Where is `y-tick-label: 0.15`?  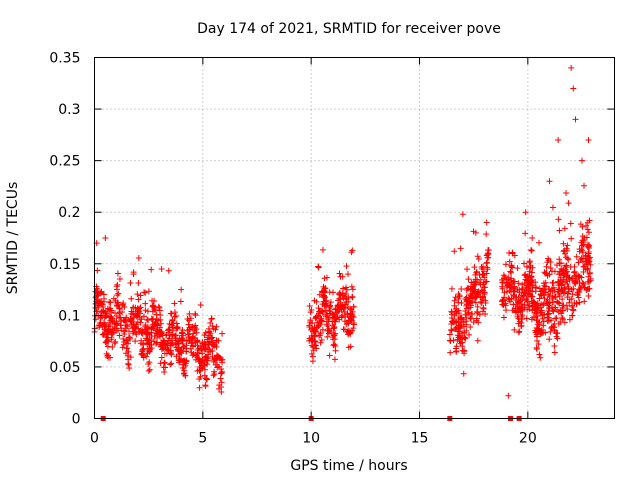 y-tick-label: 0.15 is located at coordinates (64, 265).